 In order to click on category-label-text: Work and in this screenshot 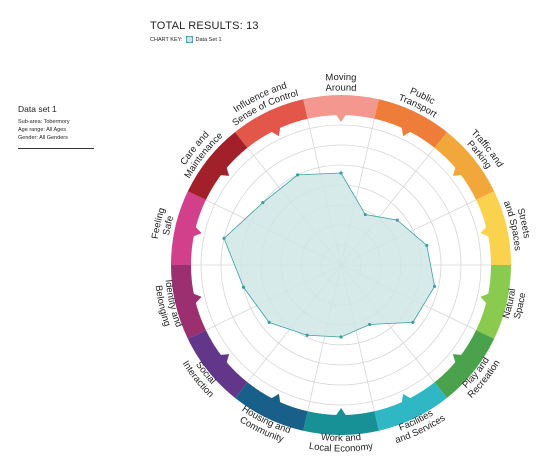, I will do `click(340, 438)`.